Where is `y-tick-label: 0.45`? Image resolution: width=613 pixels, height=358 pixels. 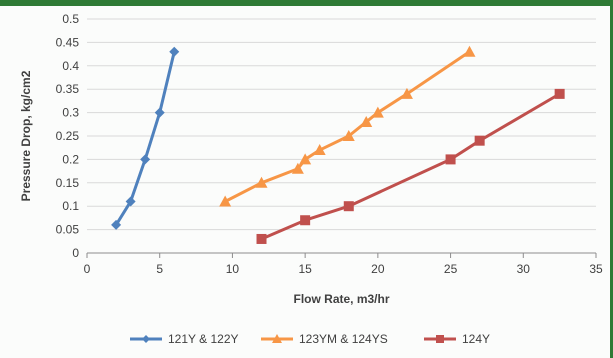 y-tick-label: 0.45 is located at coordinates (68, 42).